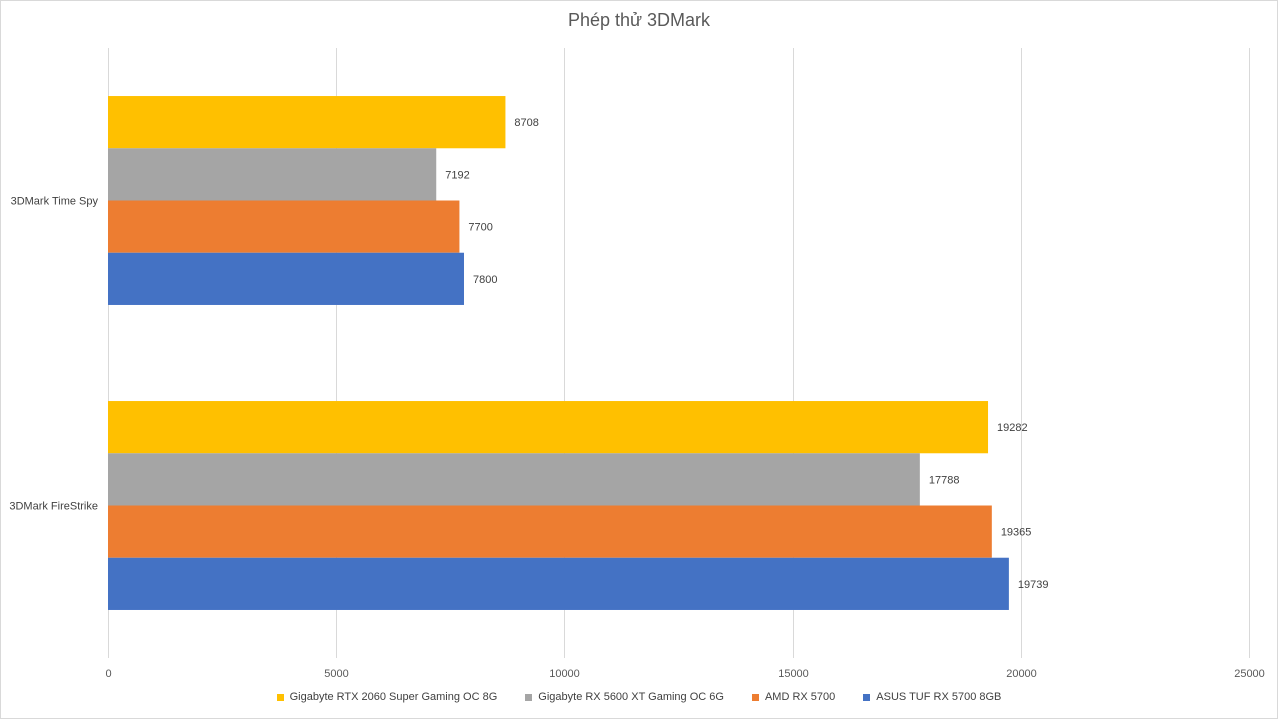 This screenshot has height=719, width=1278. Describe the element at coordinates (485, 280) in the screenshot. I see `data-label: 7800` at that location.